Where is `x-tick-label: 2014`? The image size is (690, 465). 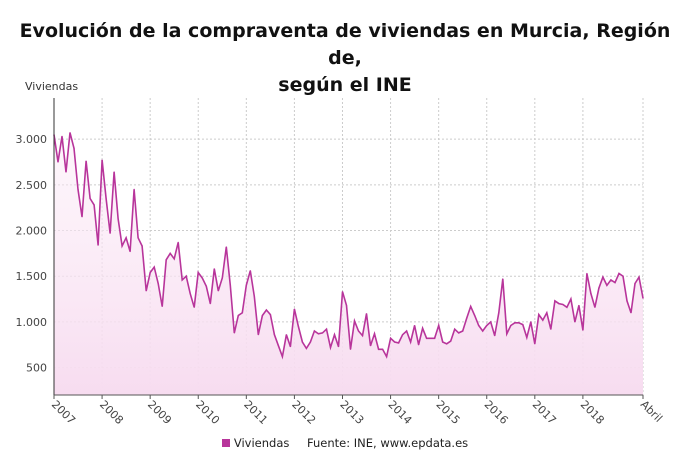
x-tick-label: 2014 is located at coordinates (399, 412).